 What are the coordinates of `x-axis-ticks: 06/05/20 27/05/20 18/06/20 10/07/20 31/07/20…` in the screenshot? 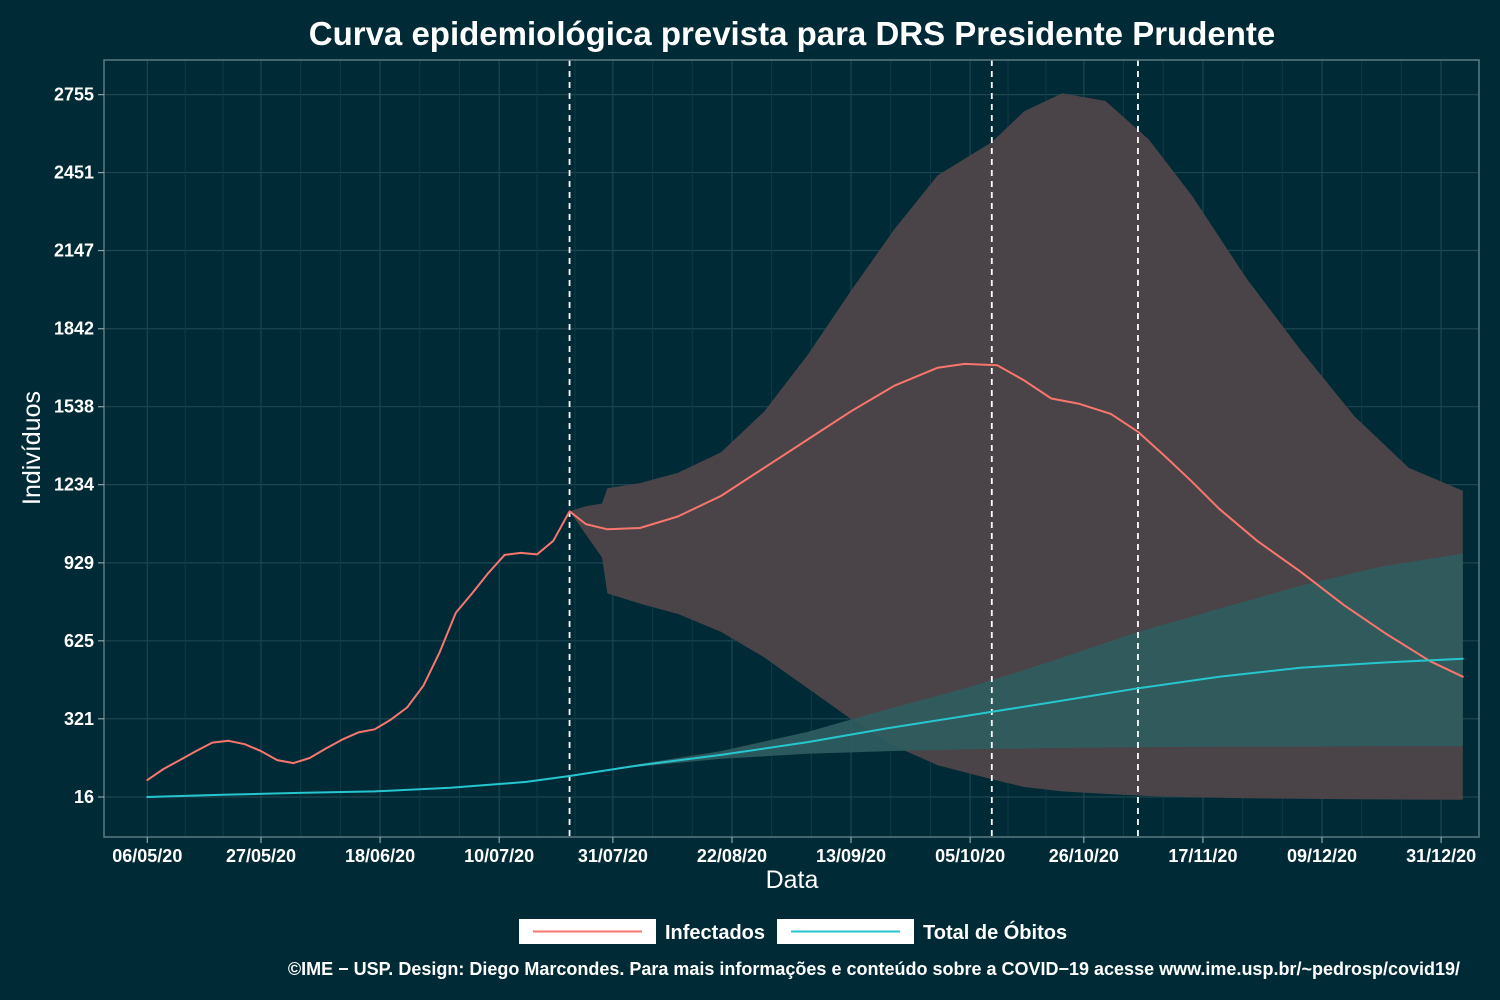 It's located at (794, 851).